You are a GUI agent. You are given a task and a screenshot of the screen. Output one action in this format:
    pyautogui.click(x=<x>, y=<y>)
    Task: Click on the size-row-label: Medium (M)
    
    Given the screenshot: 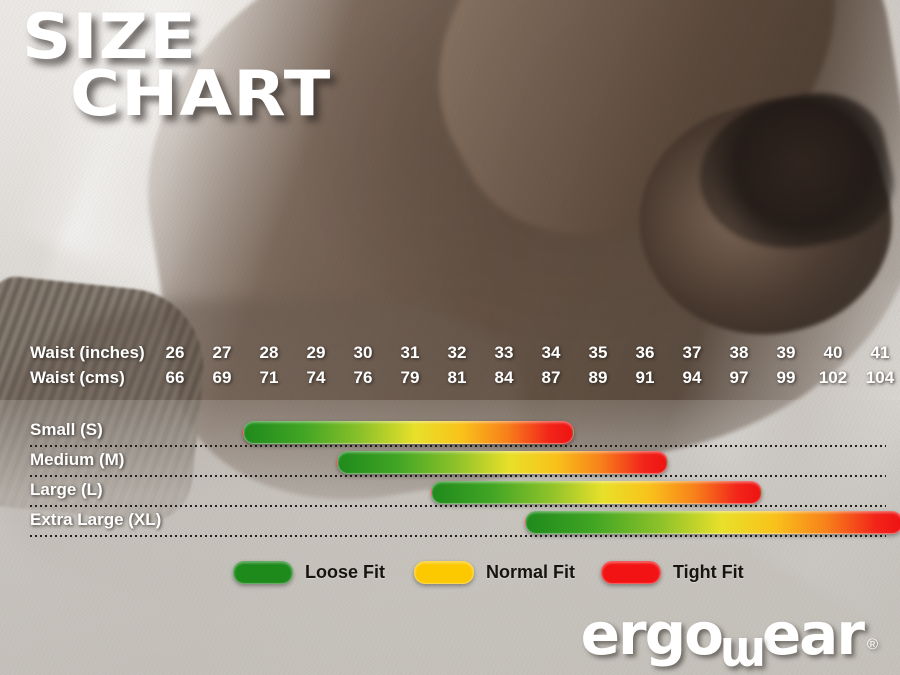 What is the action you would take?
    pyautogui.click(x=77, y=459)
    